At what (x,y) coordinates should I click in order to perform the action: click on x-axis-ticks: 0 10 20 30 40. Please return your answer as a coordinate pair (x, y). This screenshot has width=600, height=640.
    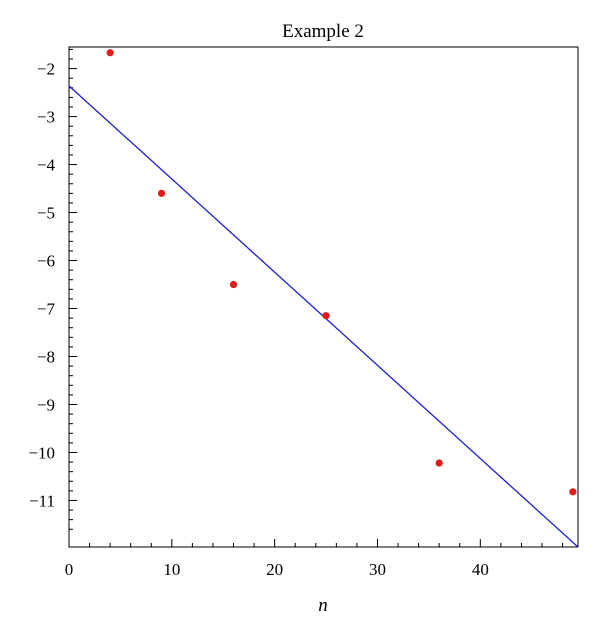
    Looking at the image, I should click on (314, 559).